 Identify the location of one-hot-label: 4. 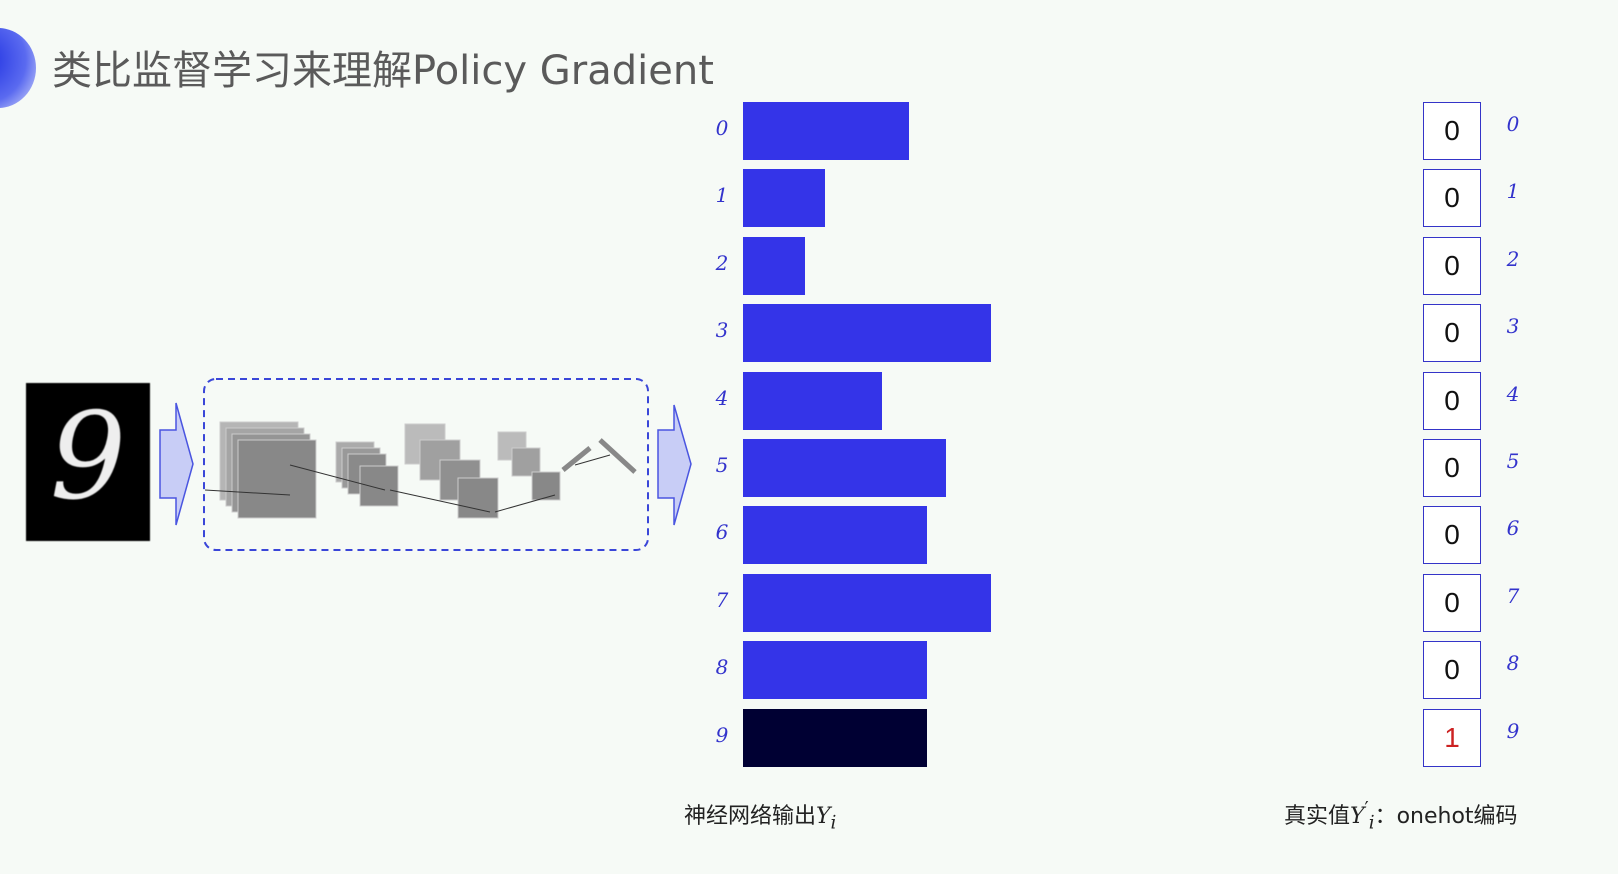
(1513, 393).